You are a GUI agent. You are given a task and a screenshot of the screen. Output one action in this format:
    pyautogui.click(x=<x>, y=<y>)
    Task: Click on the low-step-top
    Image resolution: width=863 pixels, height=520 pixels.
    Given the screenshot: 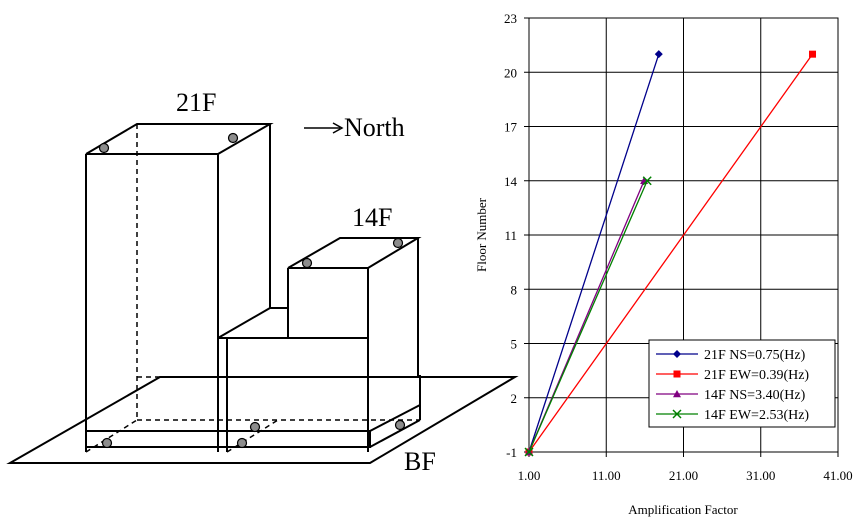 What is the action you would take?
    pyautogui.click(x=253, y=323)
    